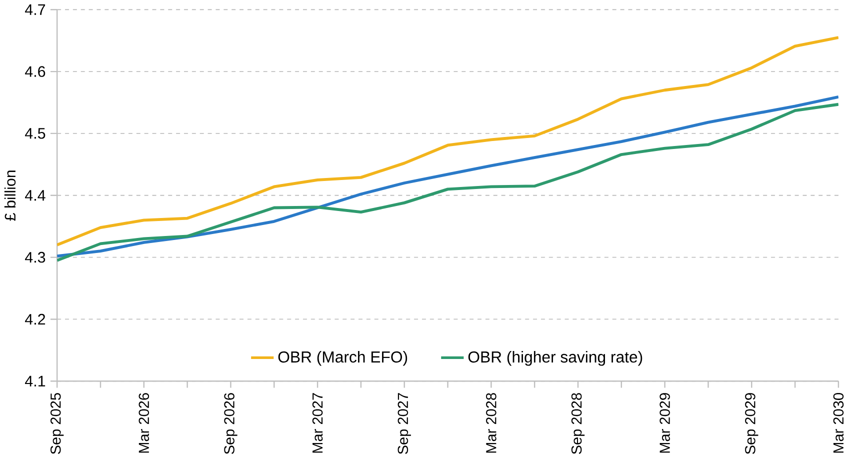 The width and height of the screenshot is (848, 459). Describe the element at coordinates (35, 319) in the screenshot. I see `y-tick-label: 4.2` at that location.